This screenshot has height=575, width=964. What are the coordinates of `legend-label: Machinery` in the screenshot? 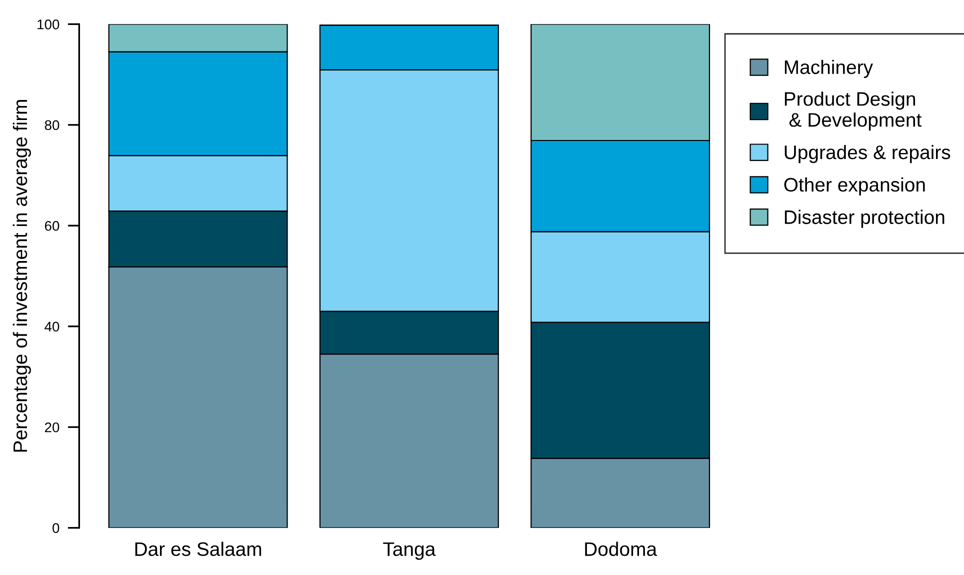 It's located at (828, 69).